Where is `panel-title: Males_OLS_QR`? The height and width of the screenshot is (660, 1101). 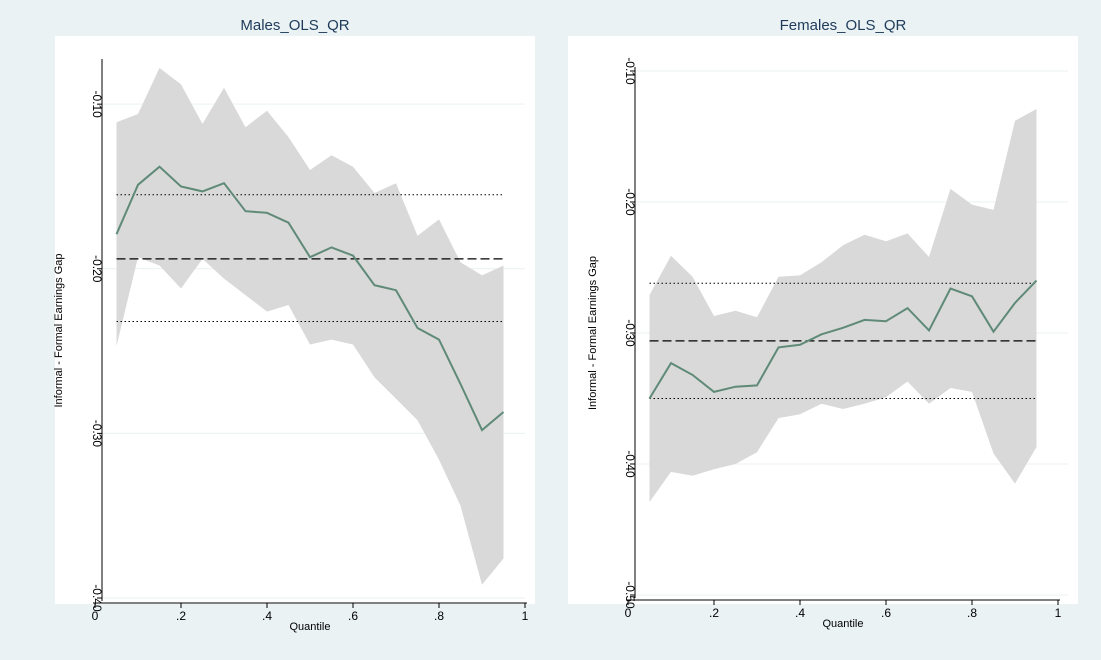
panel-title: Males_OLS_QR is located at coordinates (294, 25).